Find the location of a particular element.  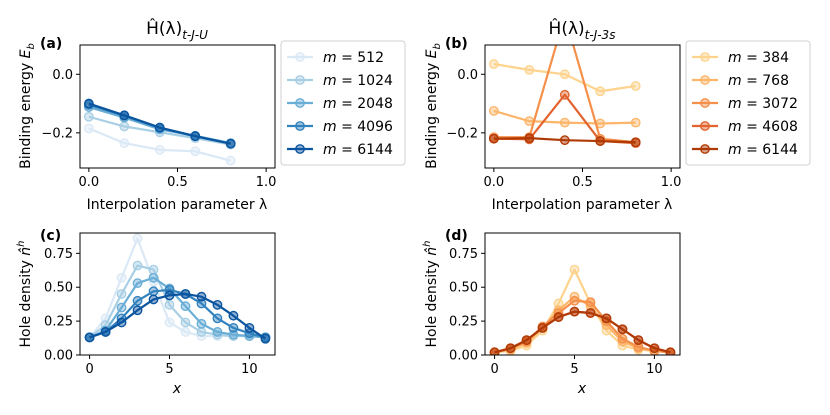

panel-b-ytick-label: 0.0 is located at coordinates (467, 75).